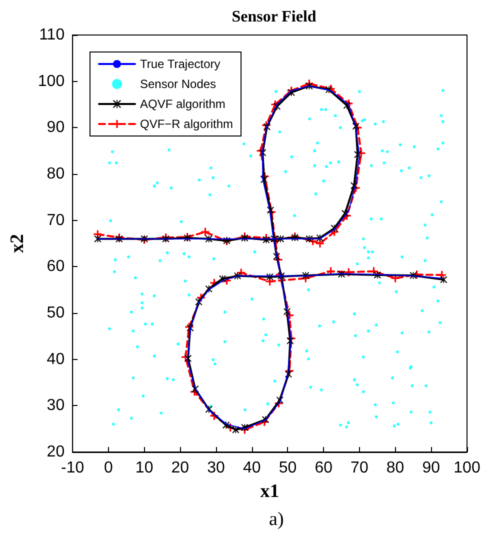  I want to click on y-tick-label: 80, so click(55, 174).